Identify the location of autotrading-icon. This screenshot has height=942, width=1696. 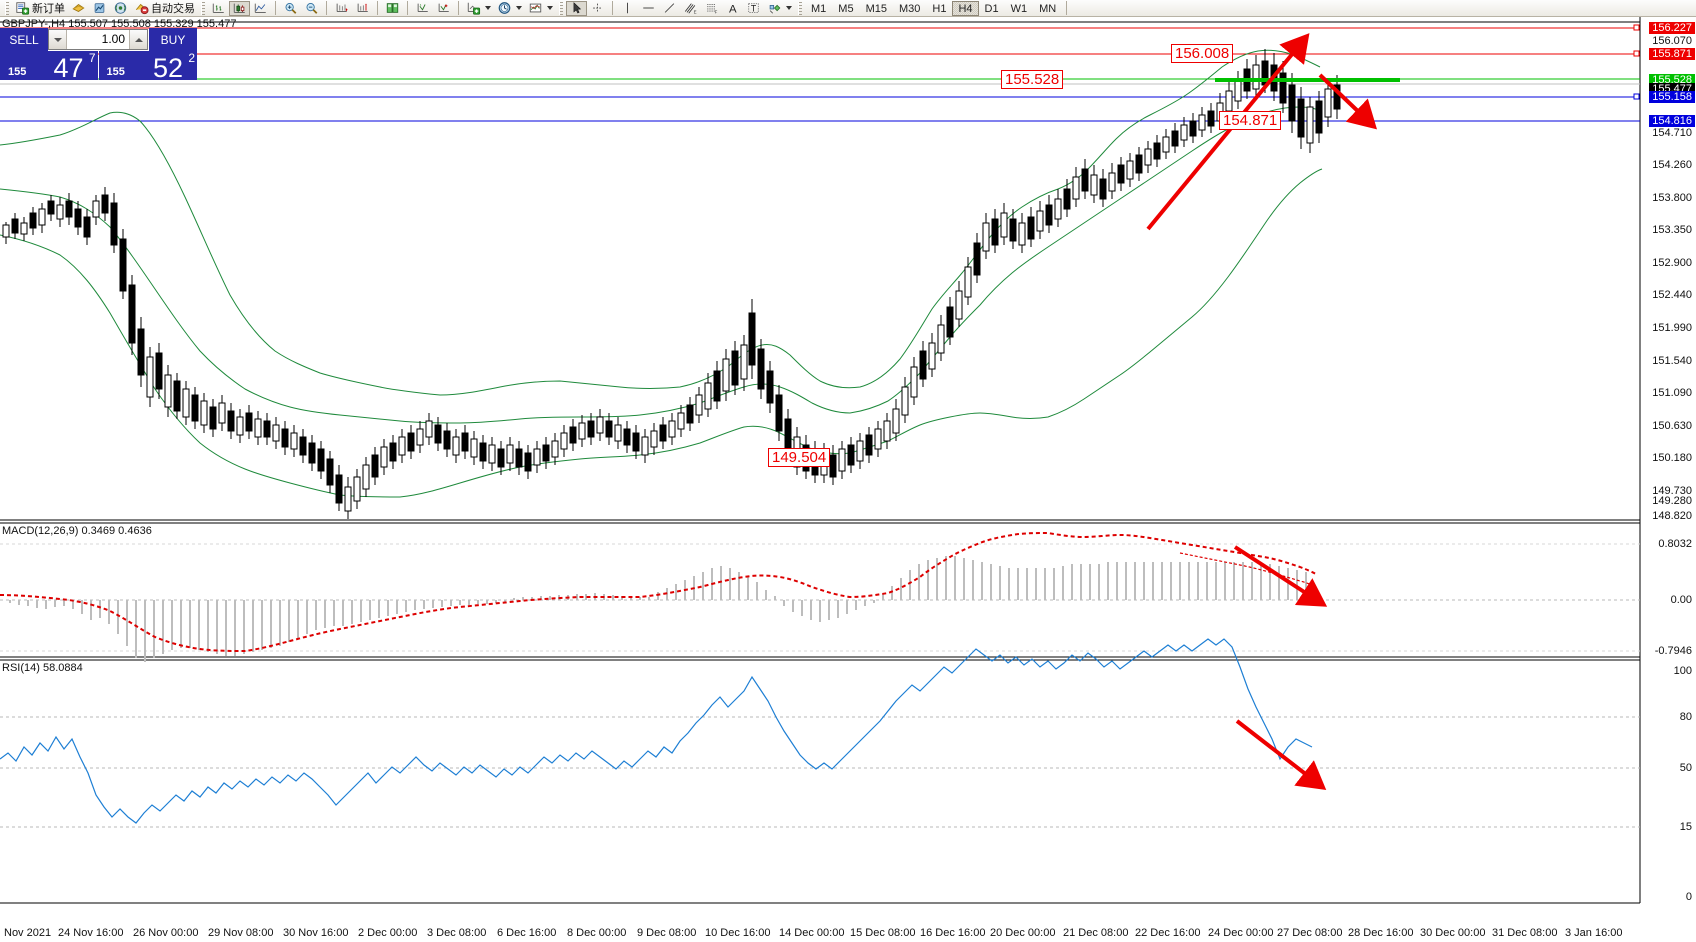
(142, 9).